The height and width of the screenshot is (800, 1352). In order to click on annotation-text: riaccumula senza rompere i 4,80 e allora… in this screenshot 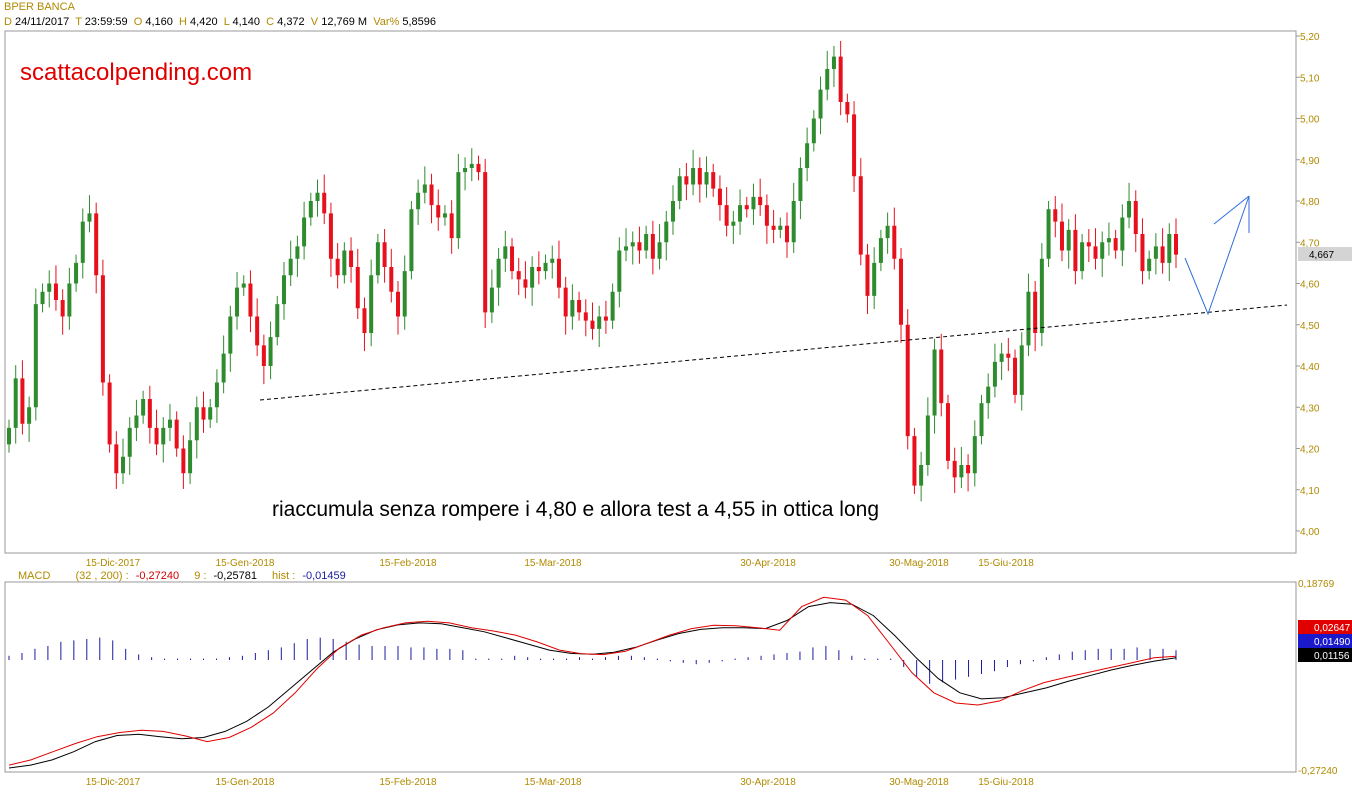, I will do `click(575, 509)`.